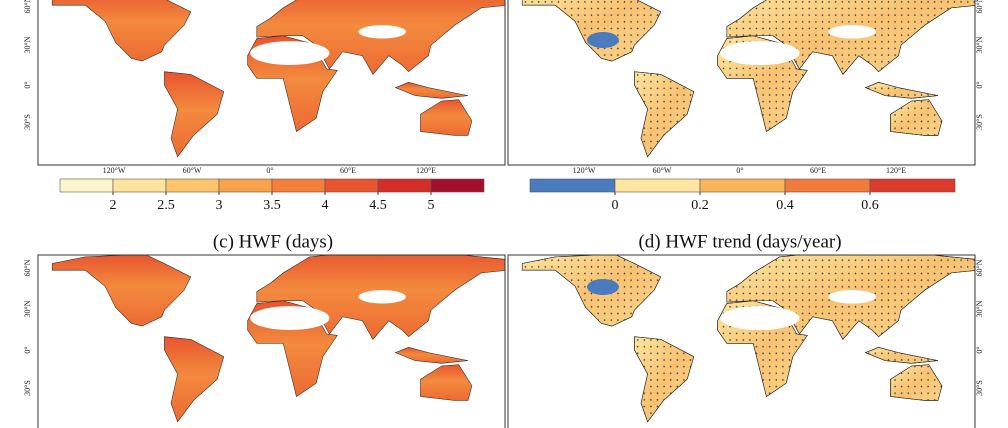 The width and height of the screenshot is (1008, 428). Describe the element at coordinates (431, 205) in the screenshot. I see `colorbar-tick-label: 5` at that location.